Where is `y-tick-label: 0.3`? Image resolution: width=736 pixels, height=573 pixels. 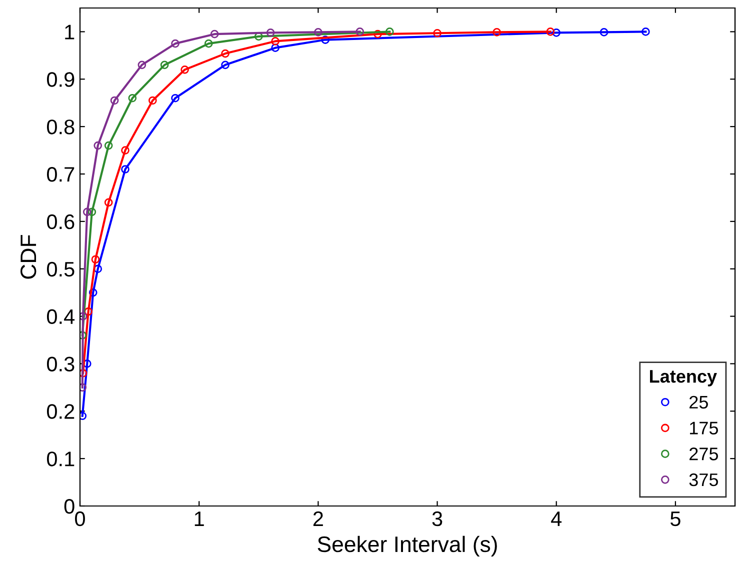
y-tick-label: 0.3 is located at coordinates (60, 364).